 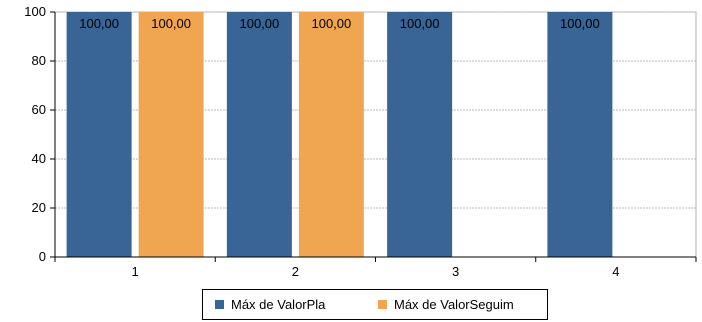 I want to click on legend-label-series-2: Máx de ValorSeguim, so click(x=454, y=304).